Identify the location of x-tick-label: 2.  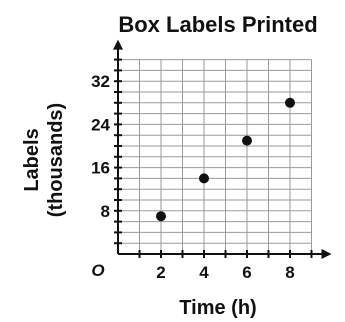
(160, 272).